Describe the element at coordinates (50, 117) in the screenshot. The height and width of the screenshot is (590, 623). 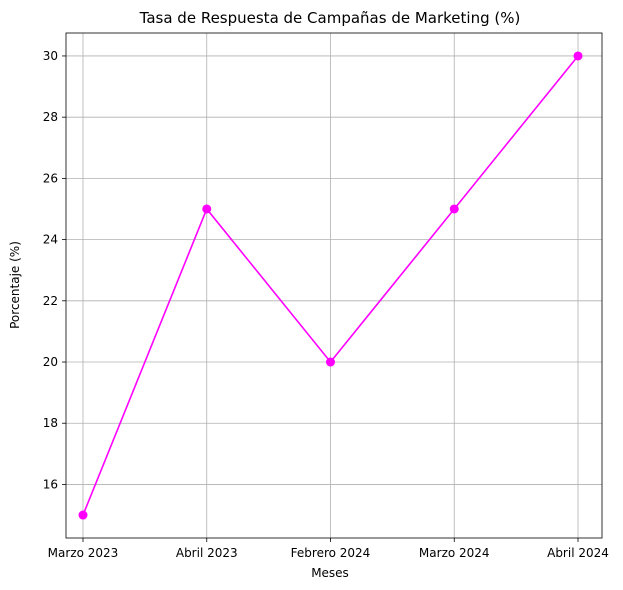
I see `y-tick-label: 28` at that location.